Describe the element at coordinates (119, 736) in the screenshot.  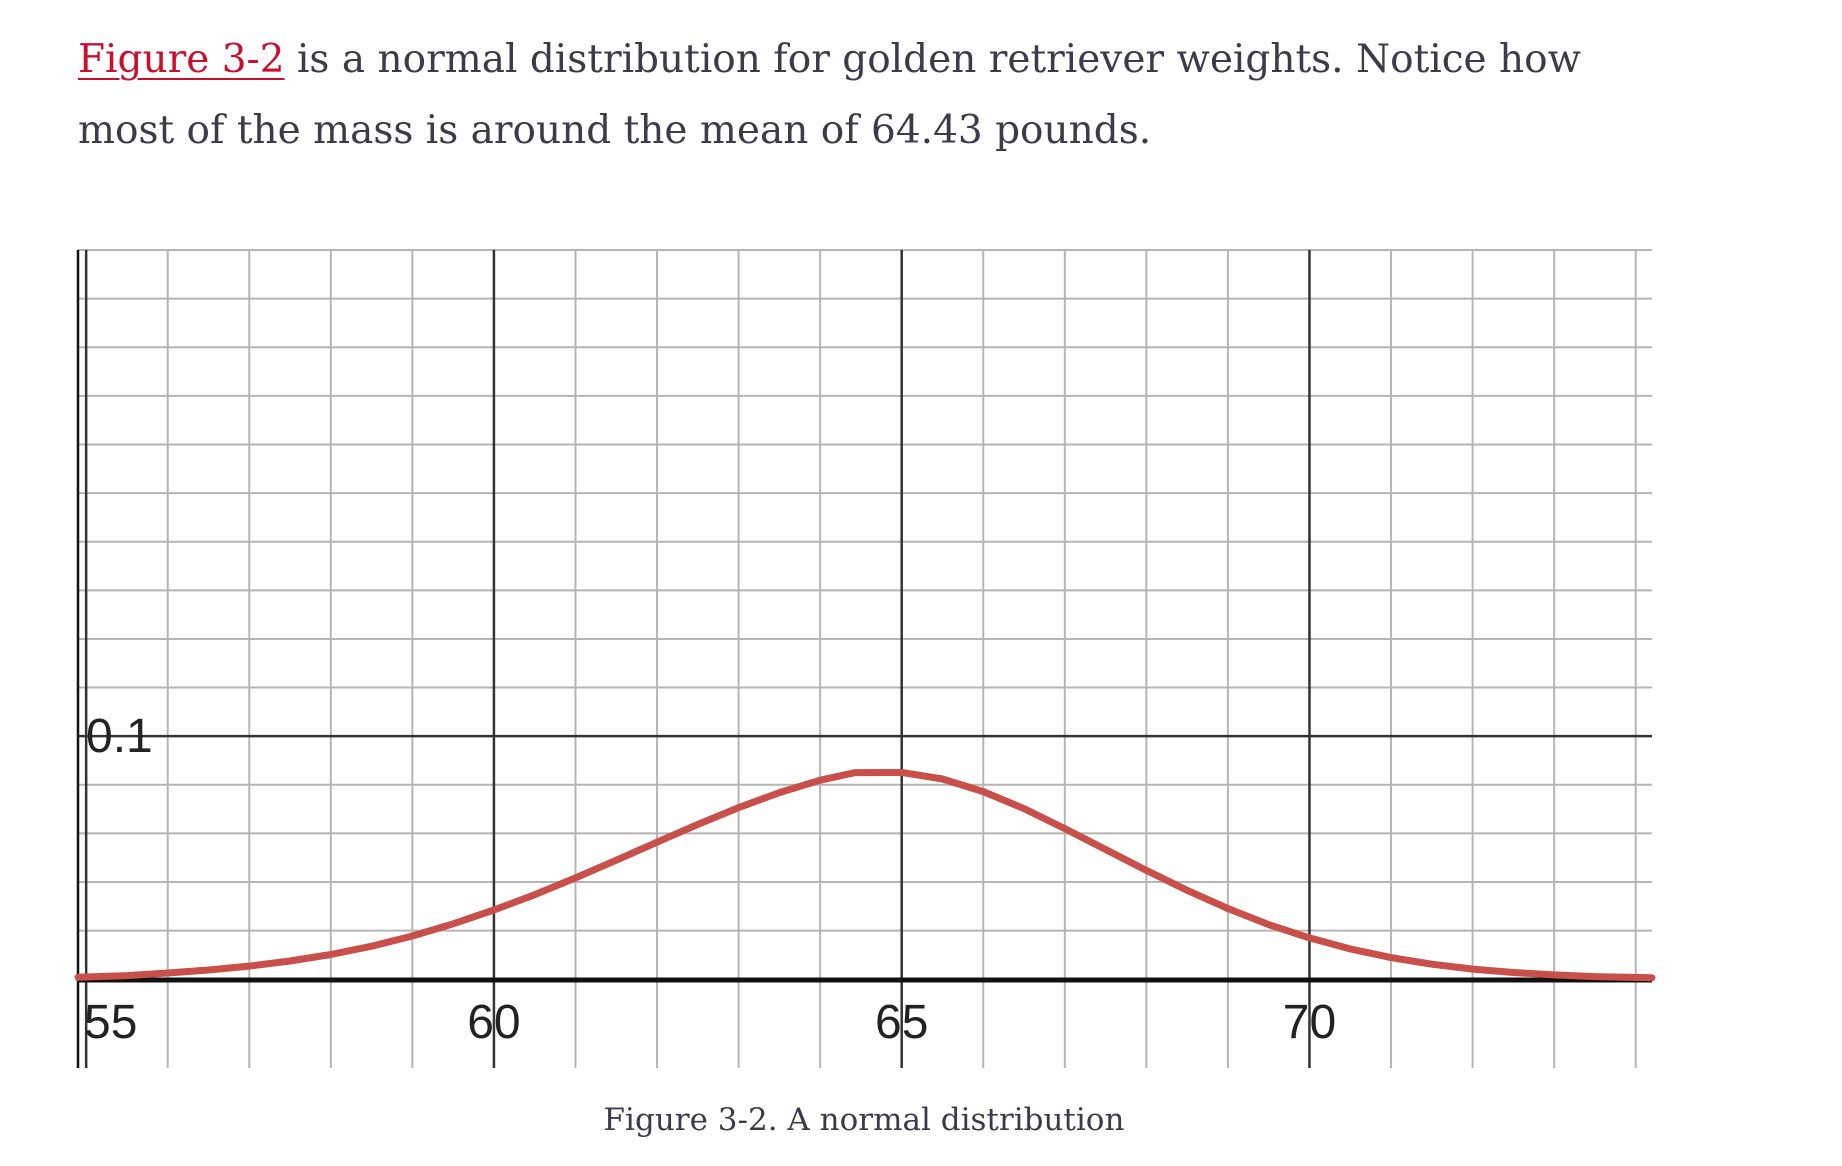
I see `y-tick-label: 0.1` at that location.